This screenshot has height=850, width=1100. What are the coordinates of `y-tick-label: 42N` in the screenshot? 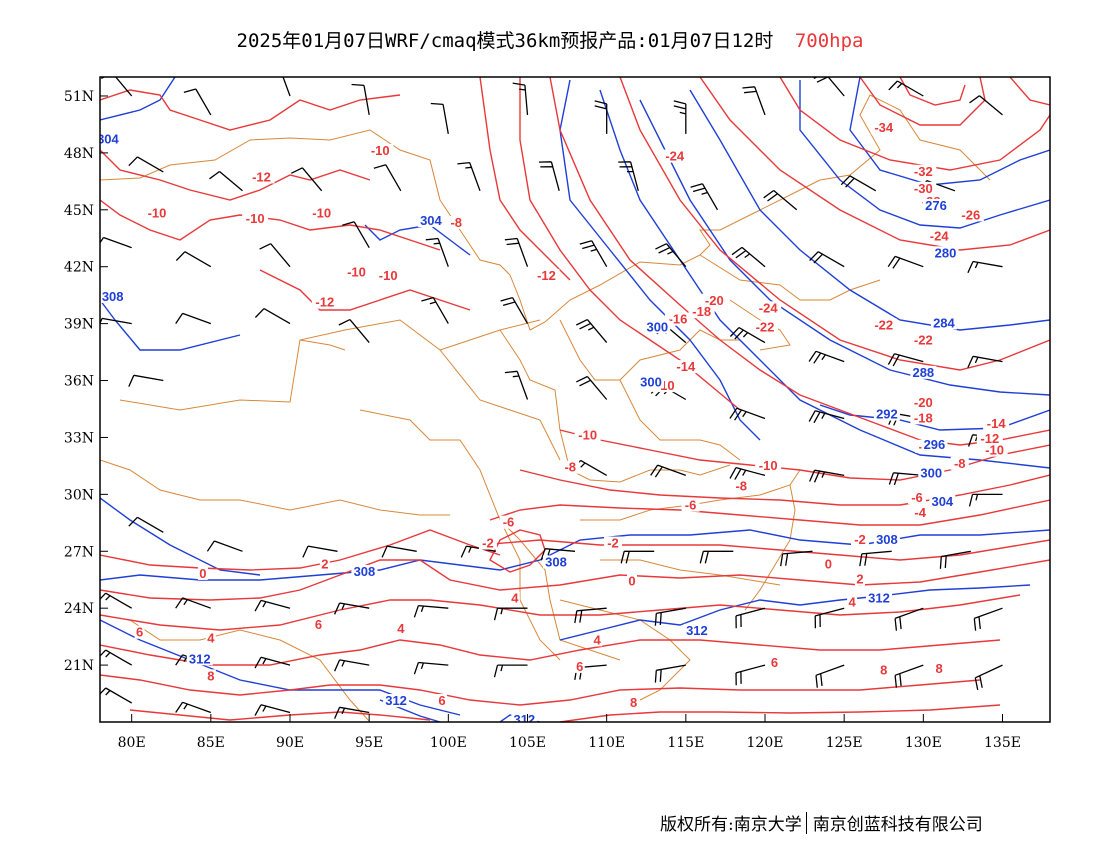 It's located at (79, 268).